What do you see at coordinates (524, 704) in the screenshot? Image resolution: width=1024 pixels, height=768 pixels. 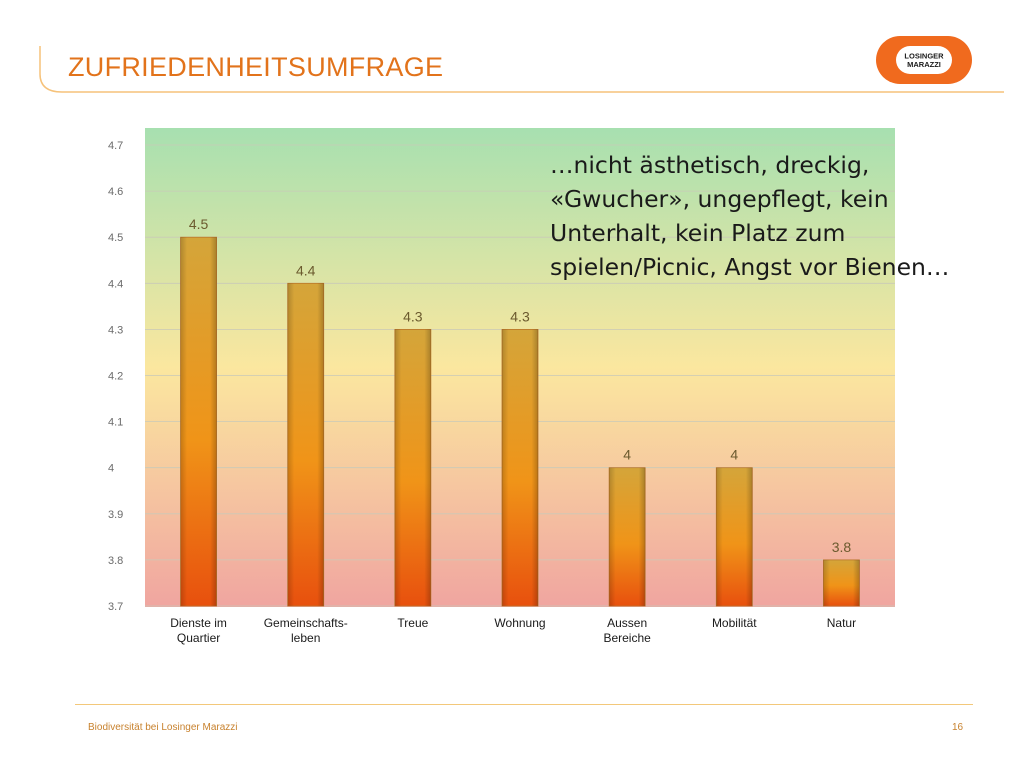 I see `footer-divider` at bounding box center [524, 704].